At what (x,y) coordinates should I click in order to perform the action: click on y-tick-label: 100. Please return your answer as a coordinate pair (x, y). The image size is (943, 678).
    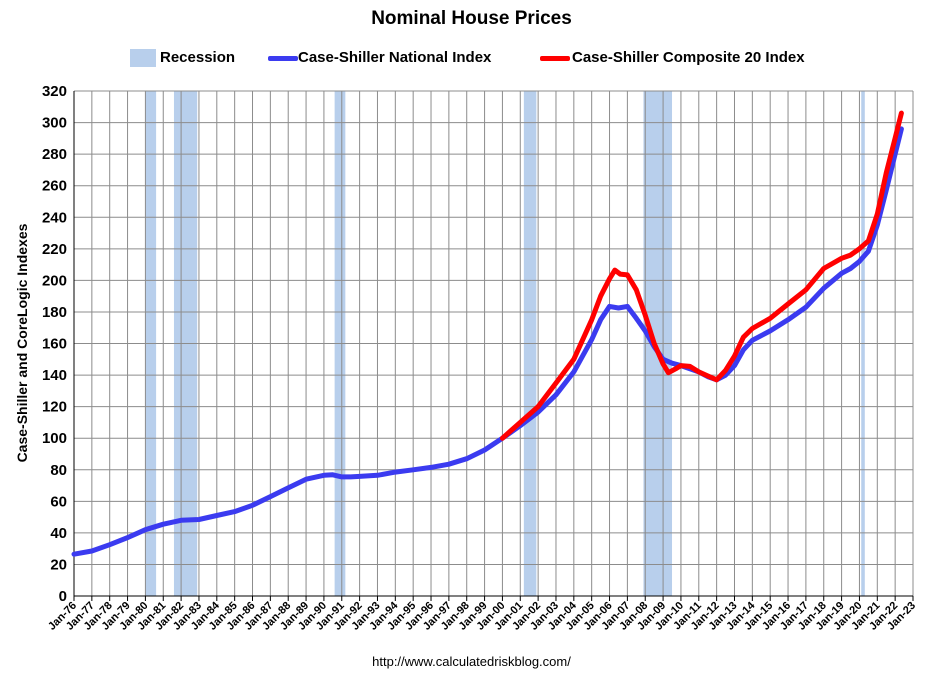
    Looking at the image, I should click on (54, 438).